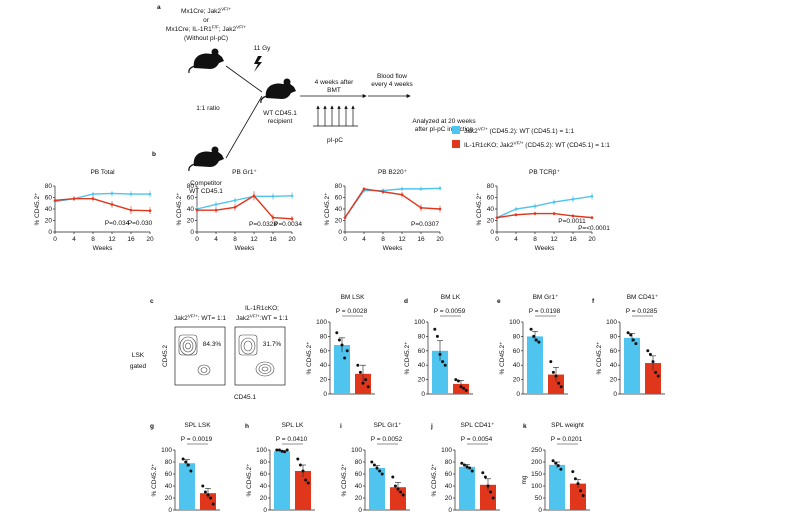 The image size is (800, 530). Describe the element at coordinates (643, 297) in the screenshot. I see `chart-title: BM CD41⁺` at that location.